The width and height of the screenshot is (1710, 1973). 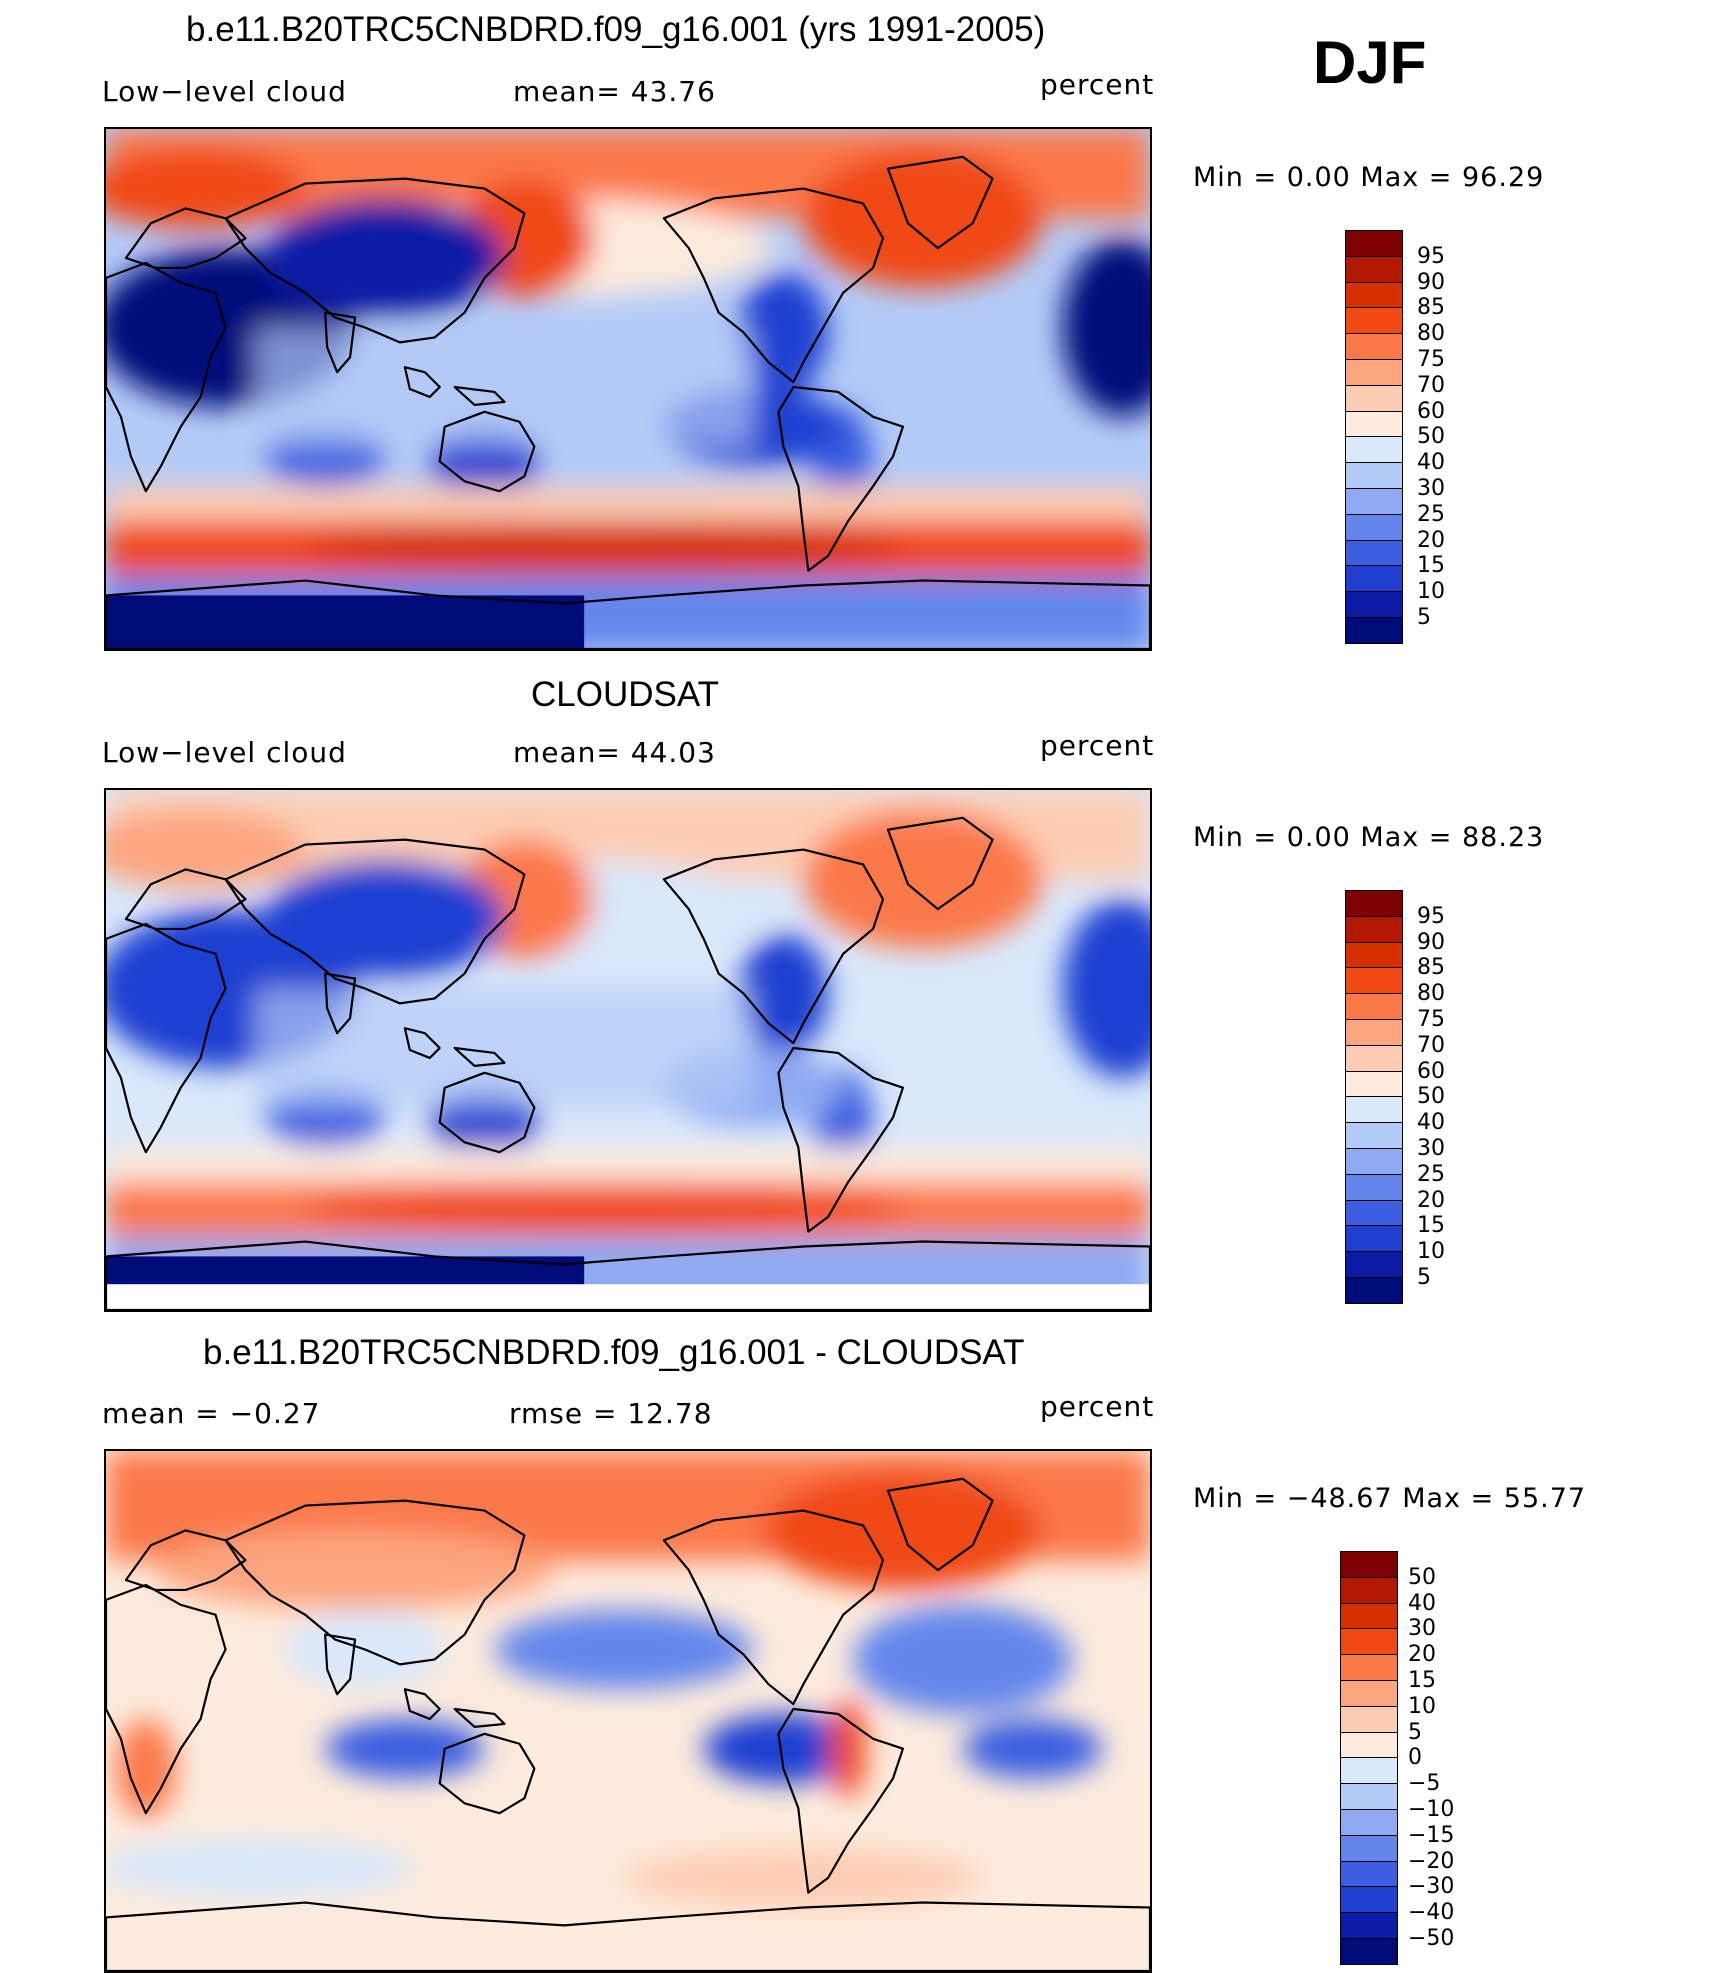 I want to click on season-label: DJF, so click(x=1370, y=62).